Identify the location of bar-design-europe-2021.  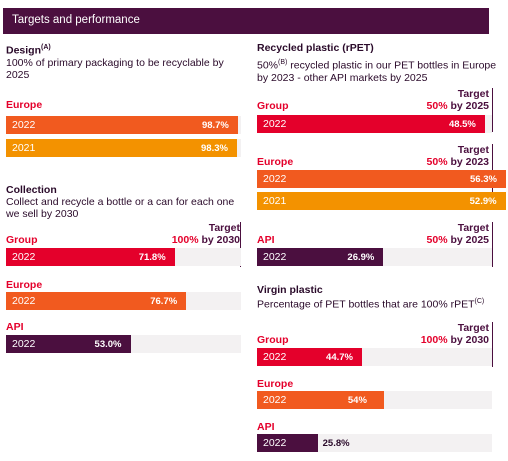
(121, 148).